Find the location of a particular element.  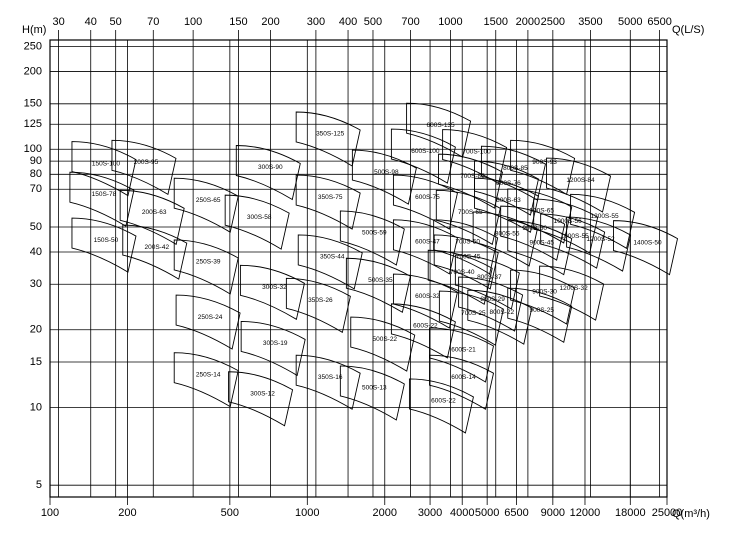

region-label: 350S-75 is located at coordinates (330, 197).